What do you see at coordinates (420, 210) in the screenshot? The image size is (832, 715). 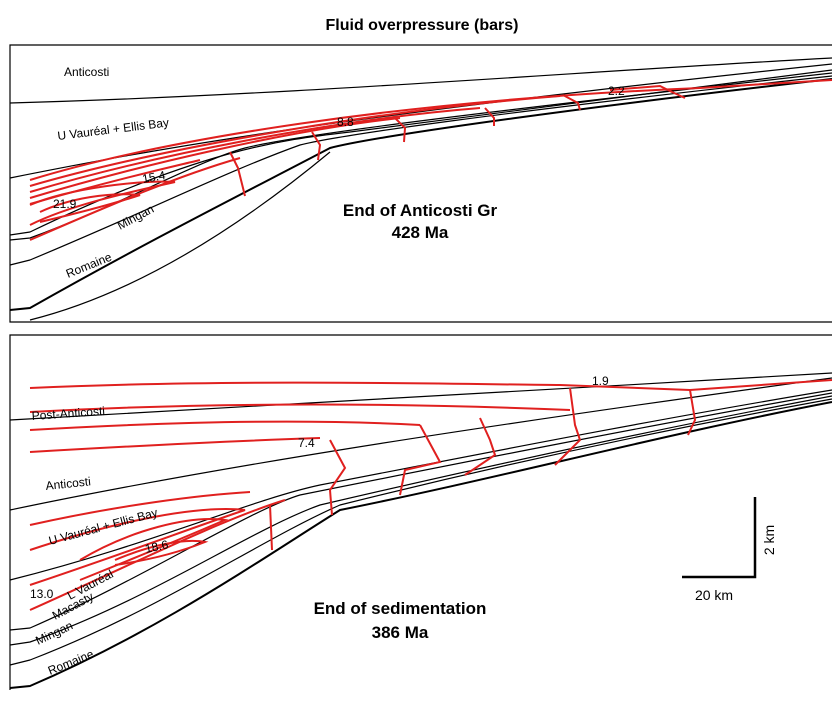 I see `caption: End of Anticosti Gr` at bounding box center [420, 210].